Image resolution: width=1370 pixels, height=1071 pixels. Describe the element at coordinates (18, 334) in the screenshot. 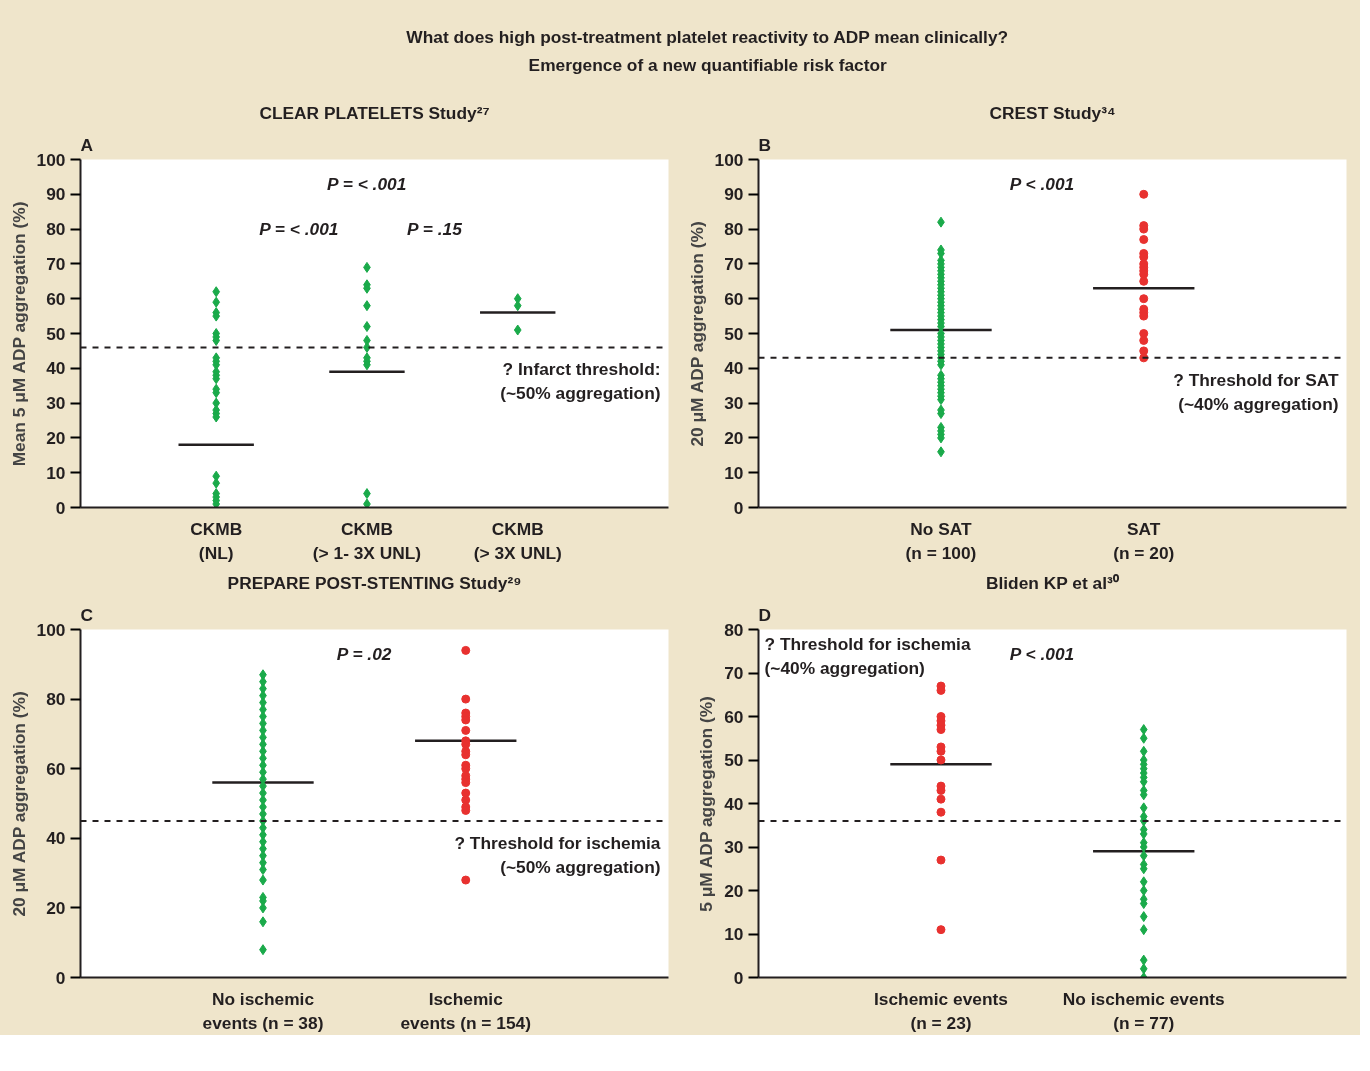

I see `y-axis-title: Mean 5 μM ADP aggregation (%)` at that location.